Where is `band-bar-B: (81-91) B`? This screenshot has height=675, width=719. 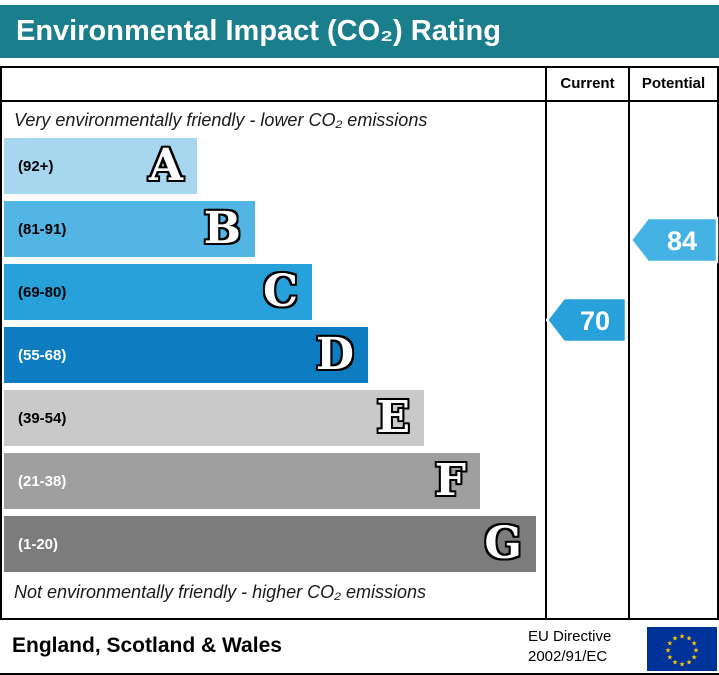
band-bar-B: (81-91) B is located at coordinates (129, 229).